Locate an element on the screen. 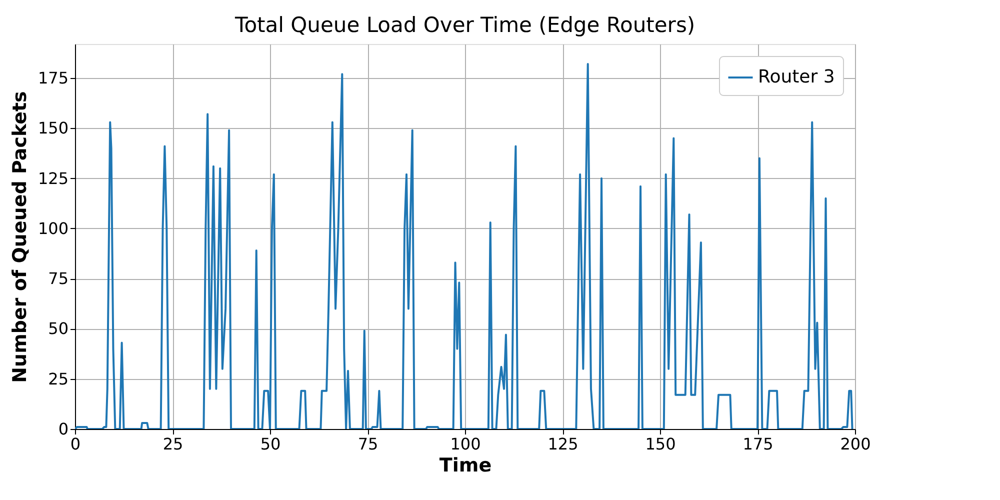 The height and width of the screenshot is (500, 1000). y-tick-label: 75 is located at coordinates (58, 278).